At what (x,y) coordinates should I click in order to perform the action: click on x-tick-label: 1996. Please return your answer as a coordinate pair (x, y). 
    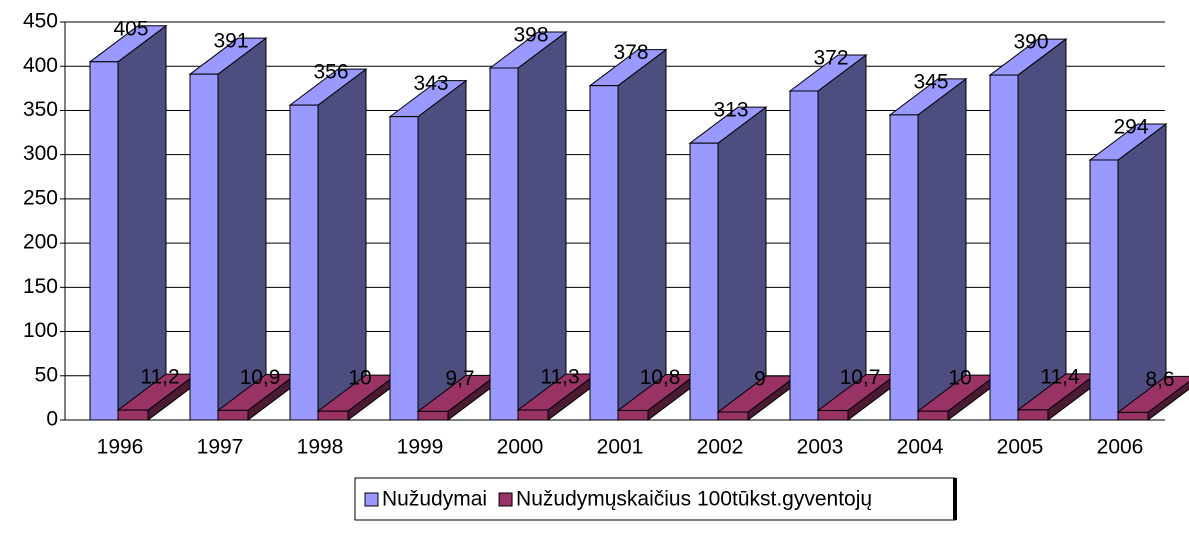
    Looking at the image, I should click on (120, 447).